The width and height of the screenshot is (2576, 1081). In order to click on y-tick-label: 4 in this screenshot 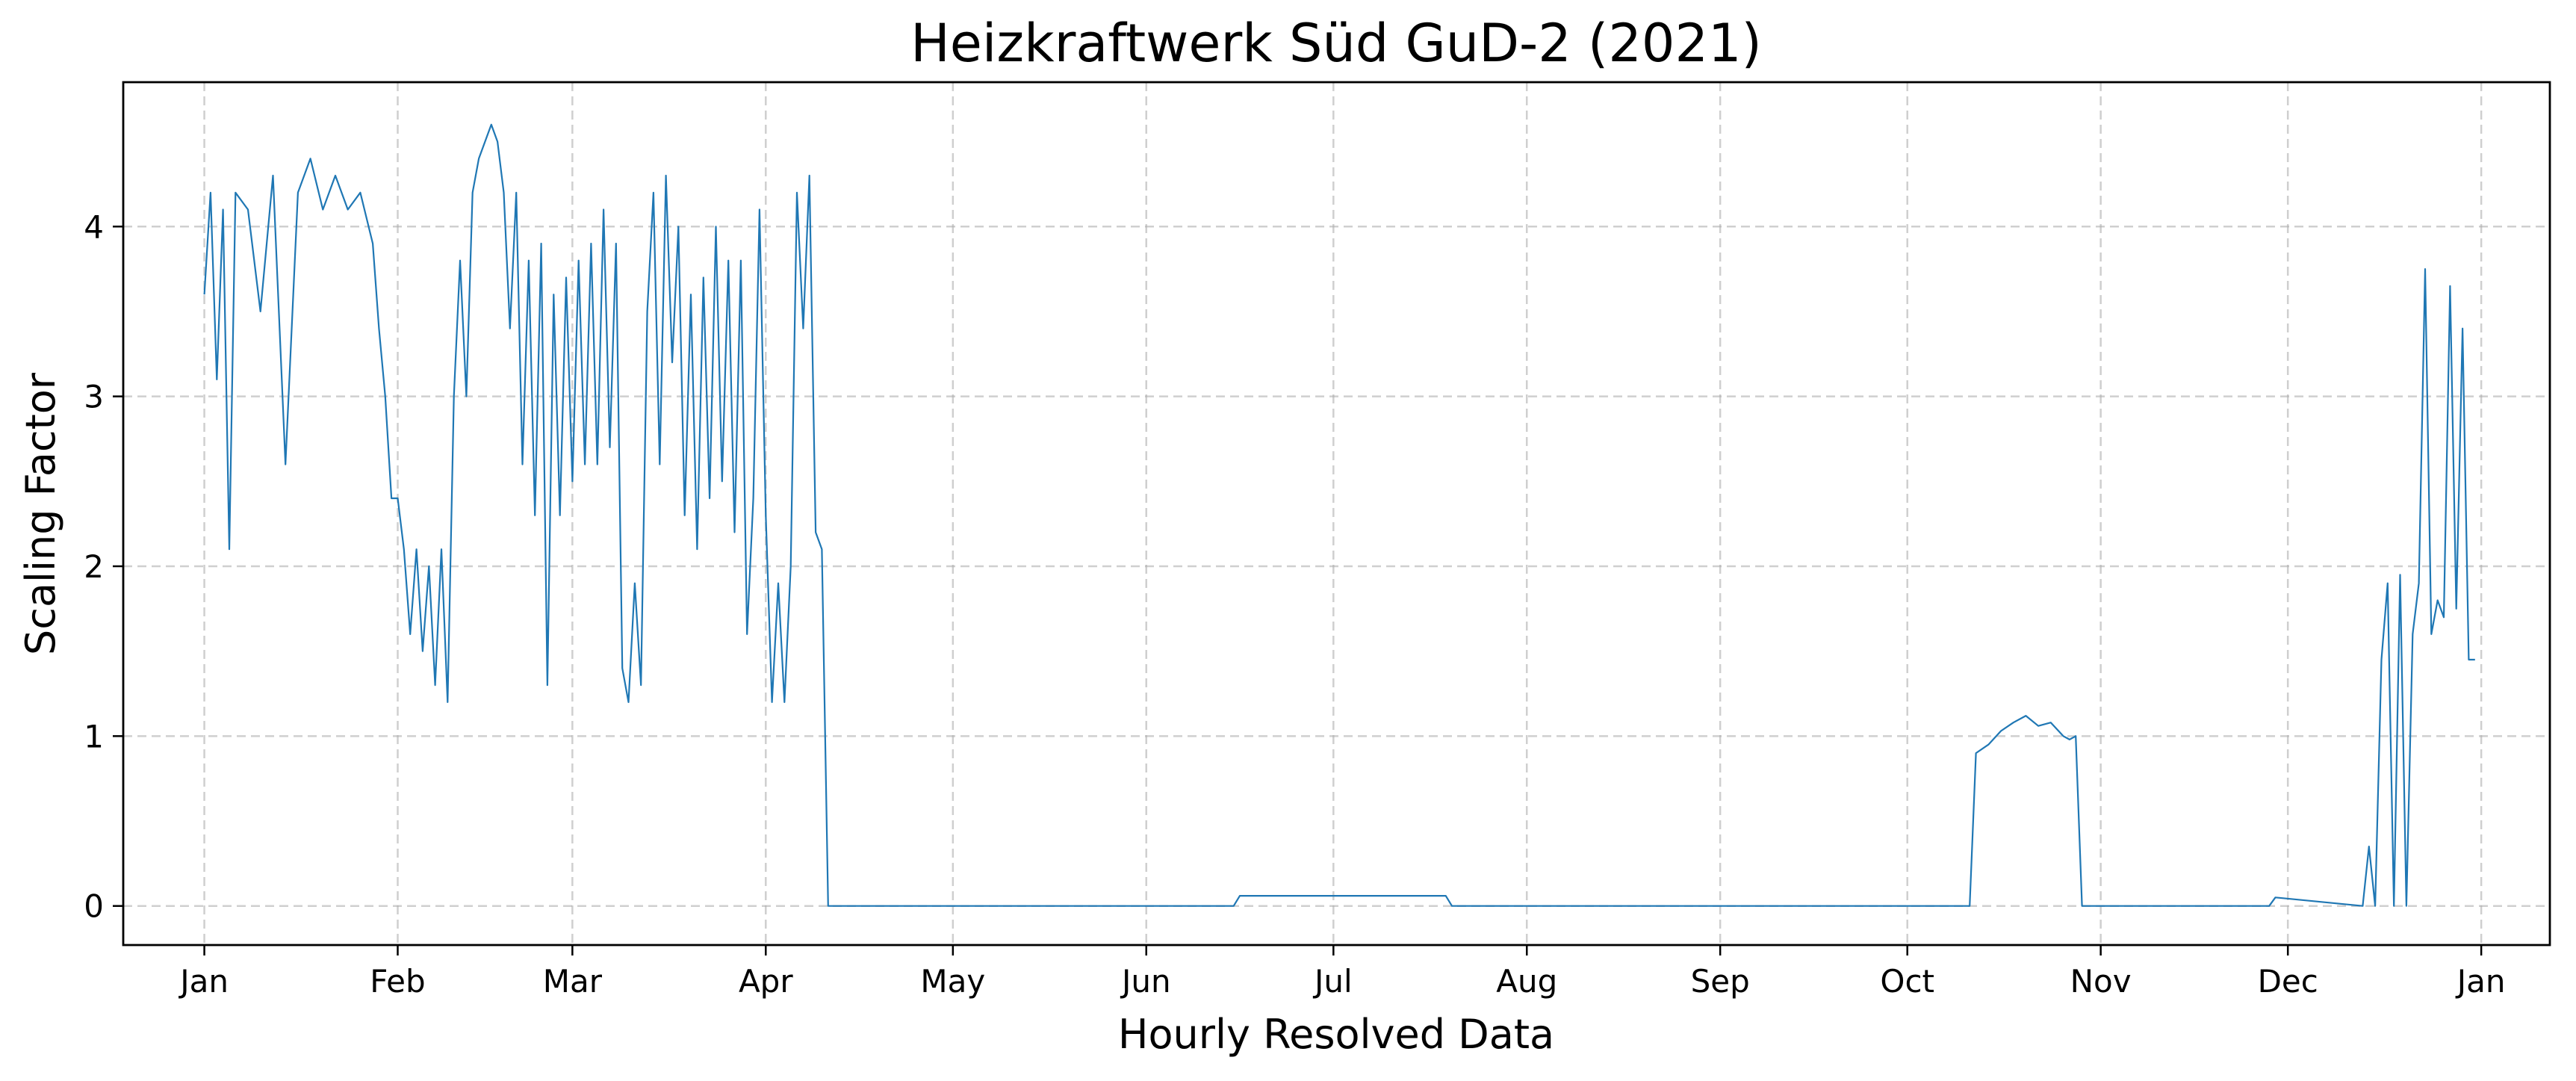, I will do `click(94, 226)`.